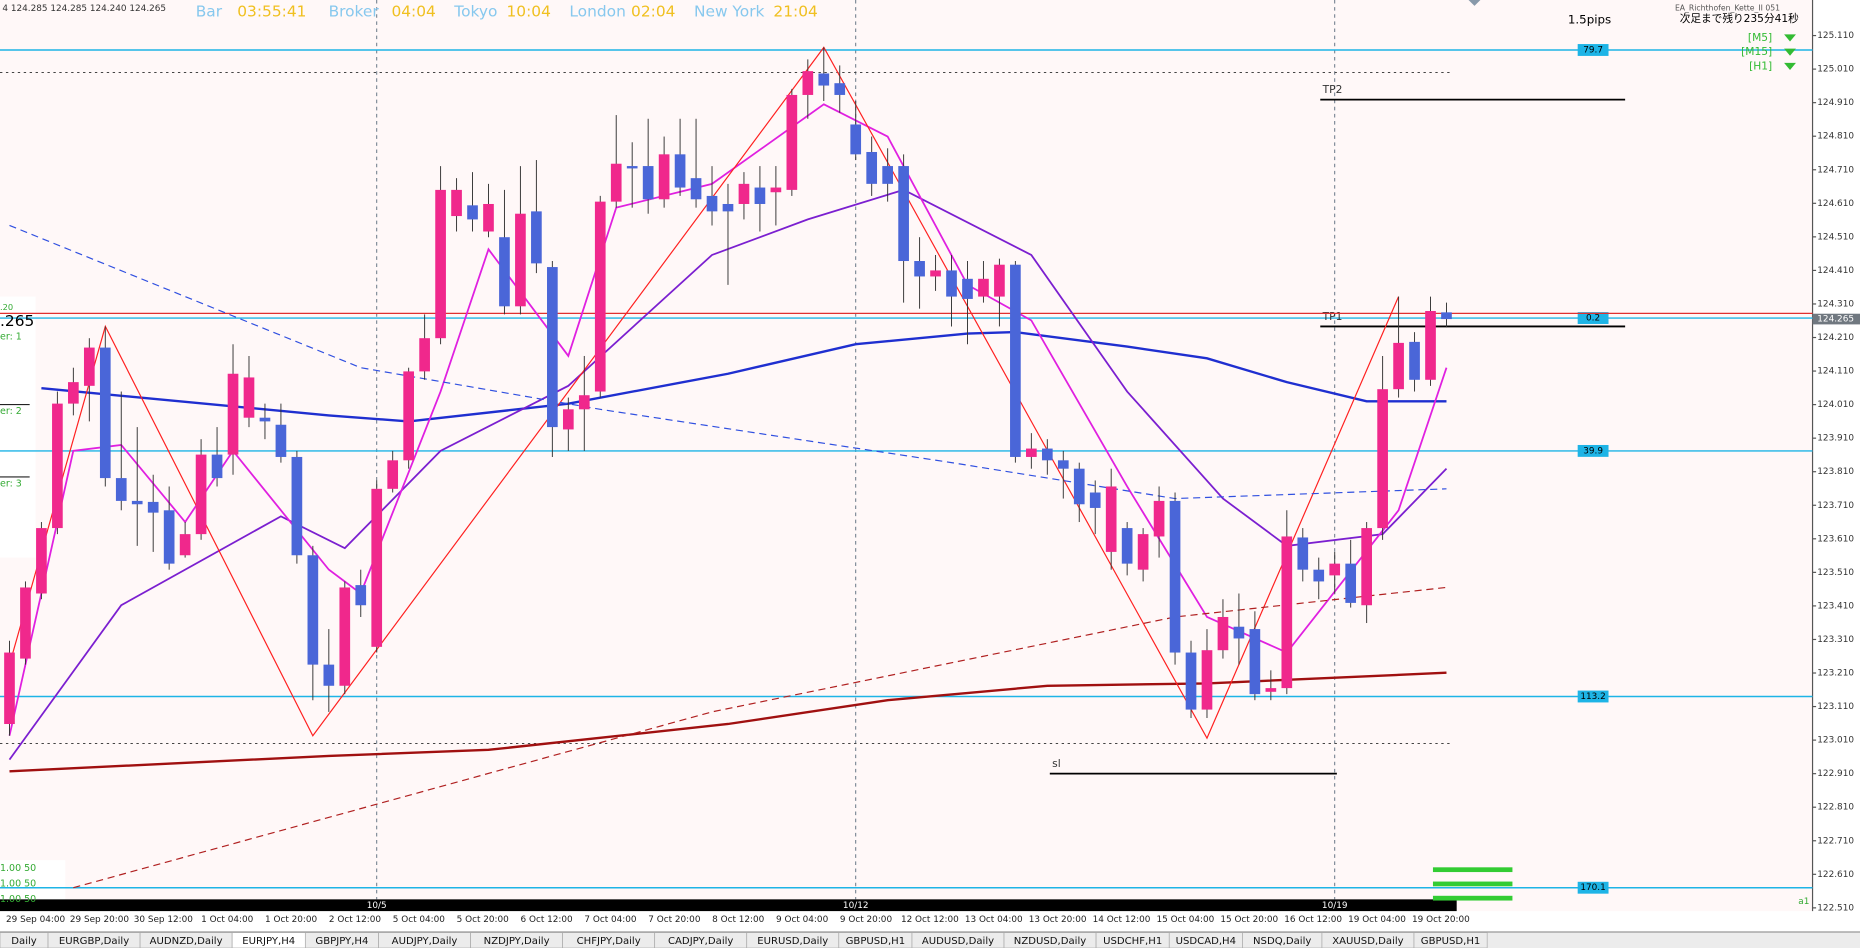 This screenshot has width=1860, height=948. I want to click on tab: CADJPY,Daily, so click(701, 940).